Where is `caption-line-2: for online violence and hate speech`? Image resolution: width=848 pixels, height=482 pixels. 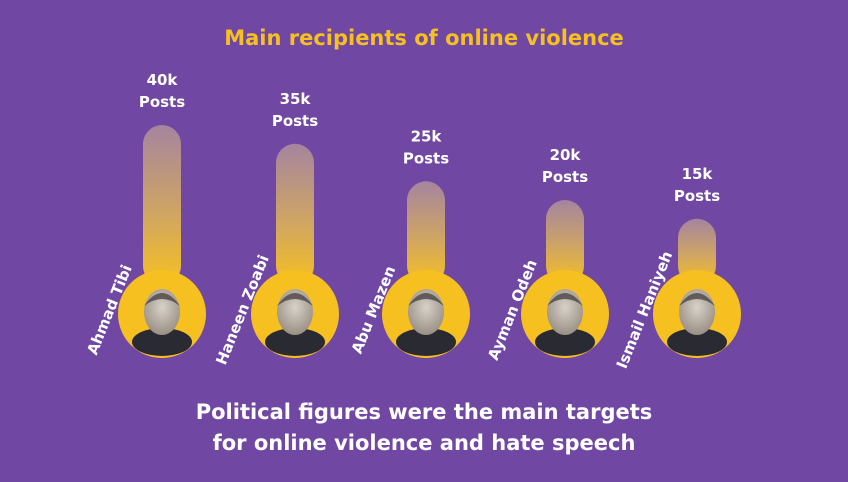
caption-line-2: for online violence and hate speech is located at coordinates (424, 443).